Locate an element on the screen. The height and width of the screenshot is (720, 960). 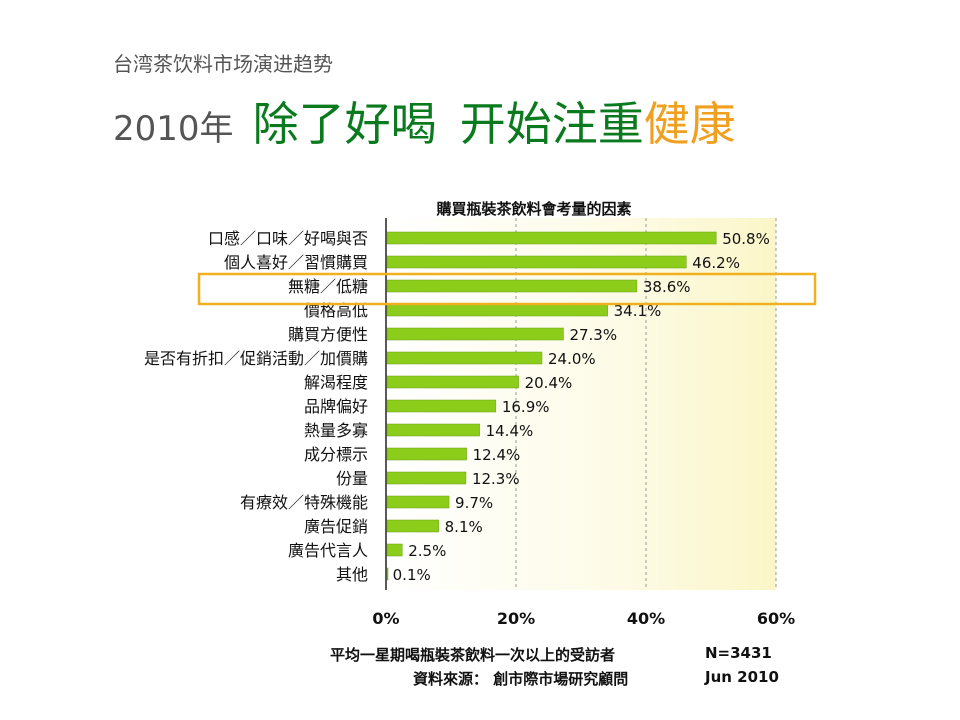
x-tick-label: 0% is located at coordinates (385, 618).